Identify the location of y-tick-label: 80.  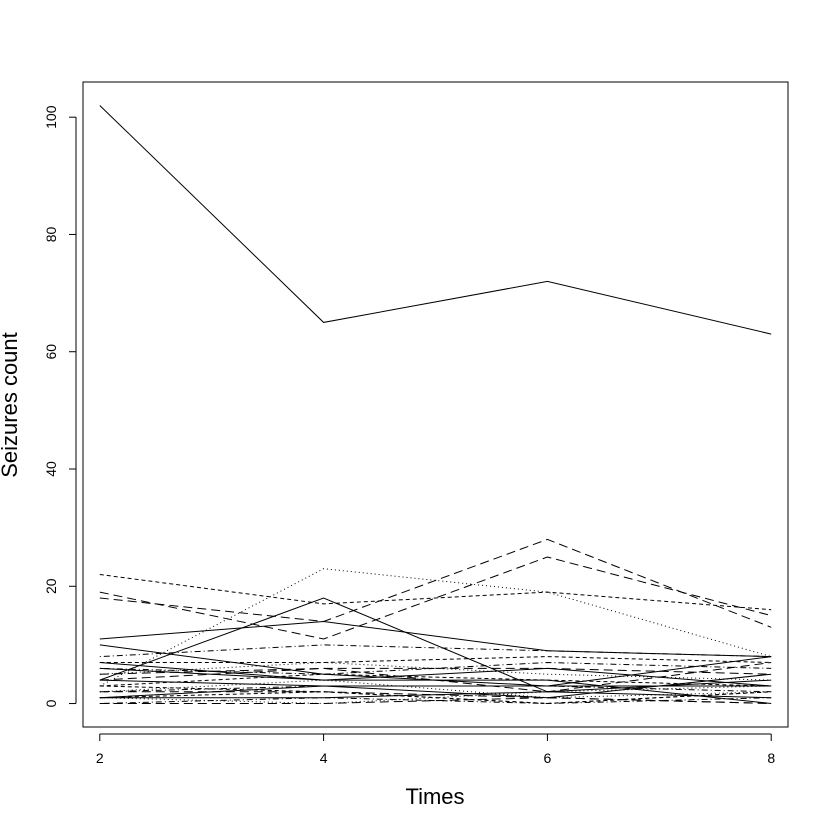
(51, 234).